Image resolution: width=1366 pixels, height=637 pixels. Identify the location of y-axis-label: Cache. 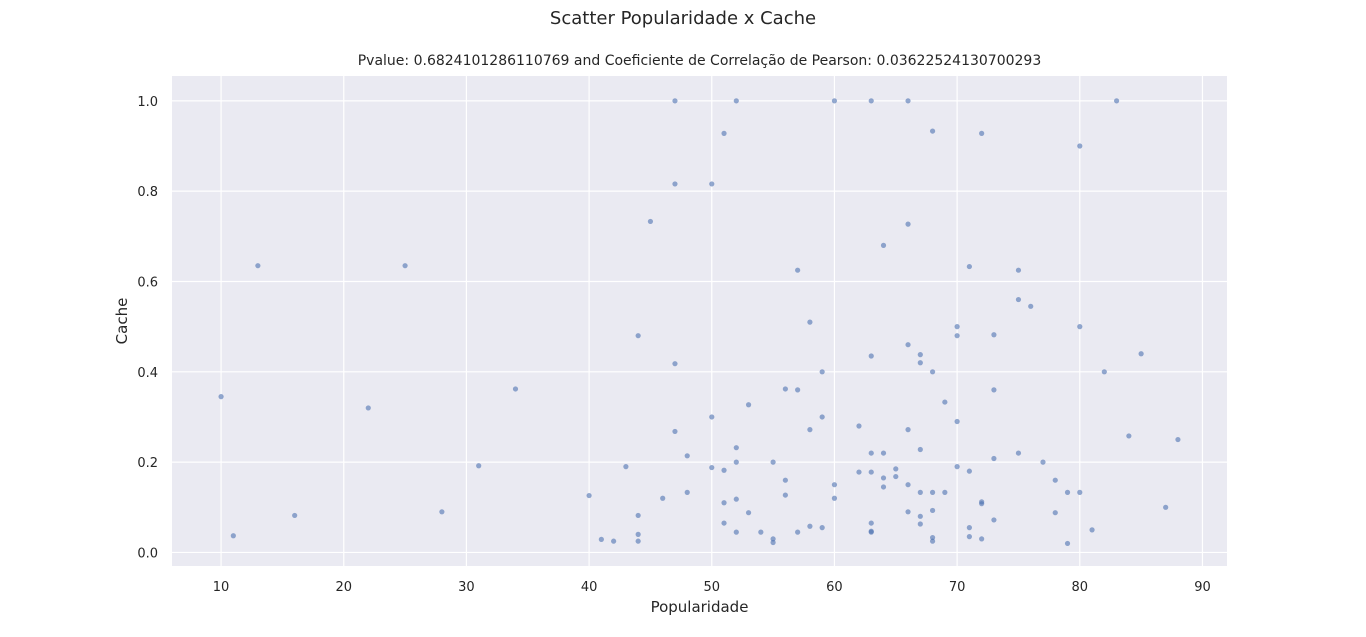
(122, 321).